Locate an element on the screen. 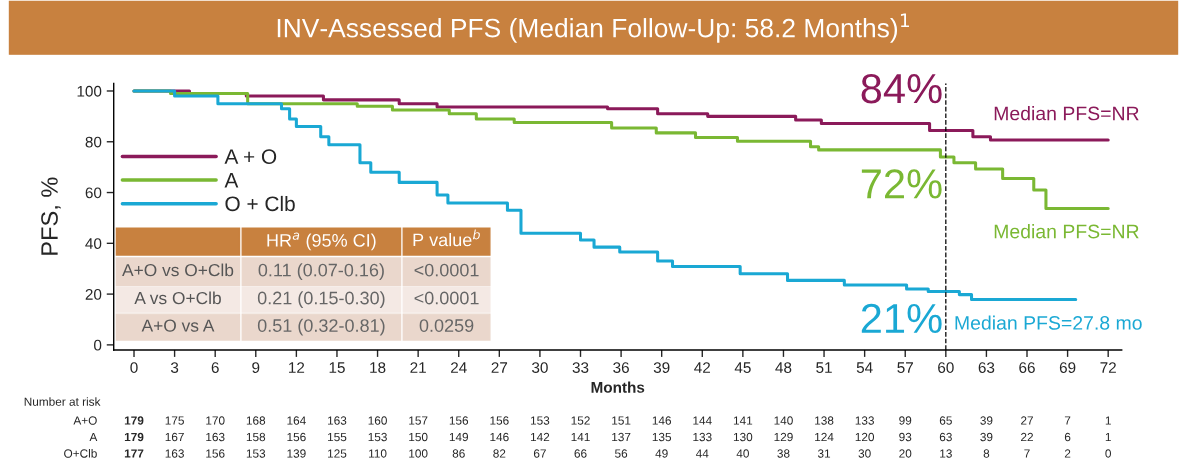 This screenshot has width=1187, height=471. y-tick-label: 0 is located at coordinates (98, 345).